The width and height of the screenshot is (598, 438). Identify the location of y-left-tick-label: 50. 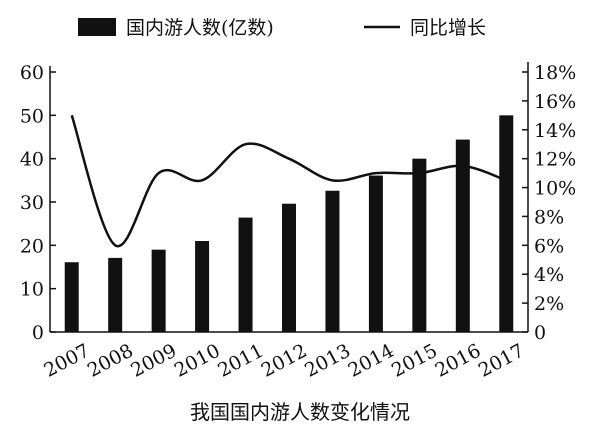
(32, 116).